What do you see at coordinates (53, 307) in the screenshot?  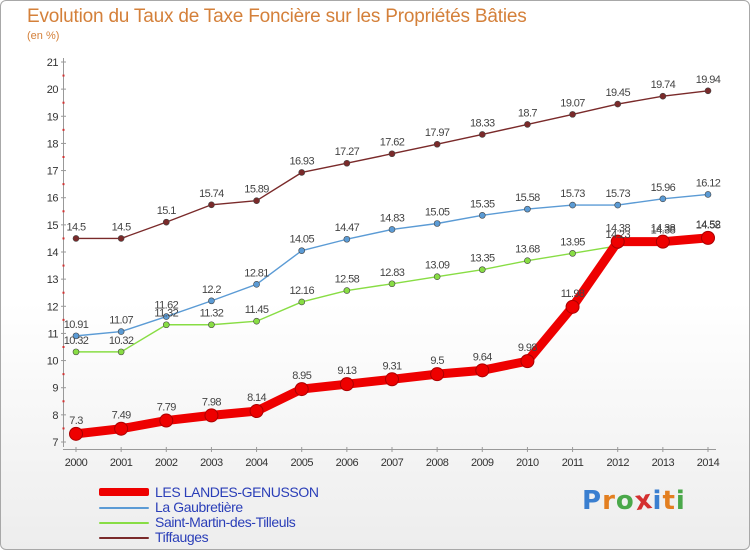 I see `y-tick-label: 12` at bounding box center [53, 307].